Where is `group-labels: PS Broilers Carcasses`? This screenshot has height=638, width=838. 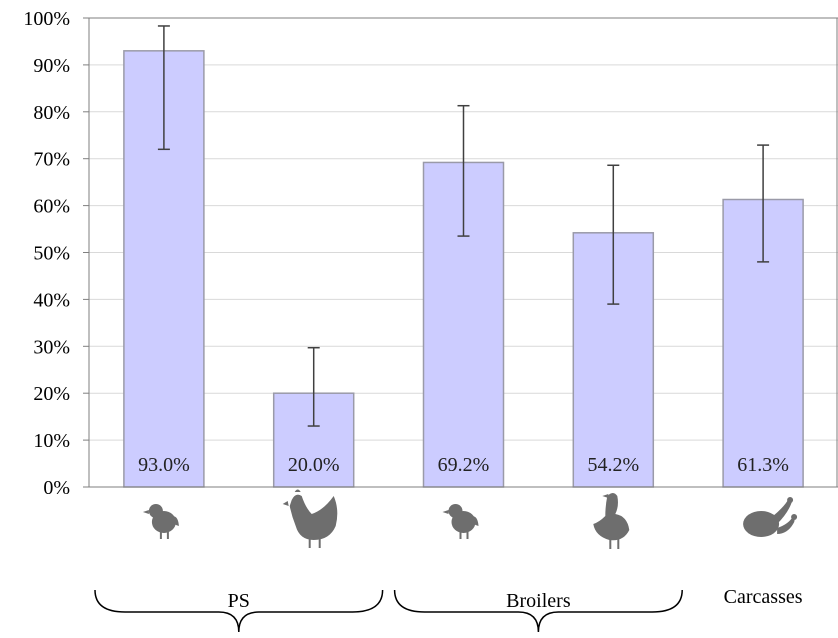 group-labels: PS Broilers Carcasses is located at coordinates (448, 609).